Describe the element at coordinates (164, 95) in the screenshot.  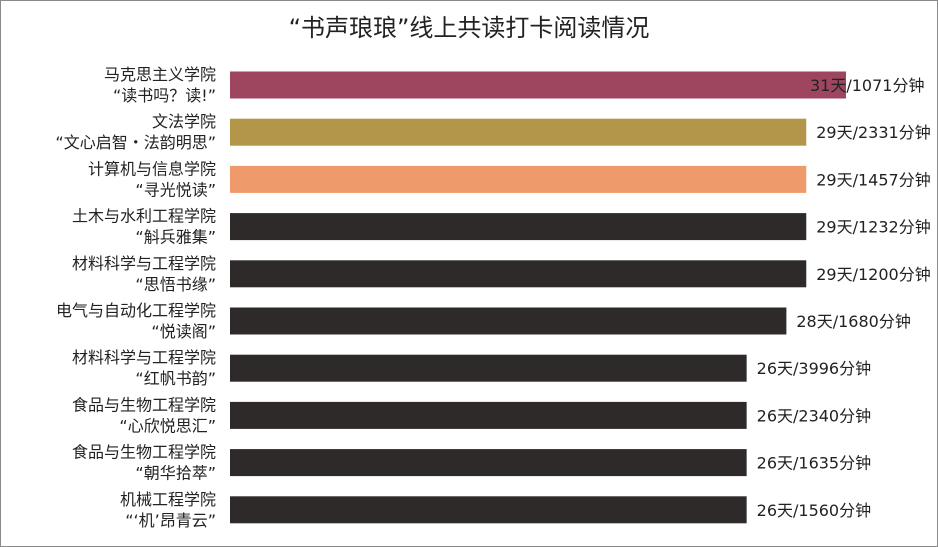
I see `category-sublabel-1: “读书吗？读!”` at that location.